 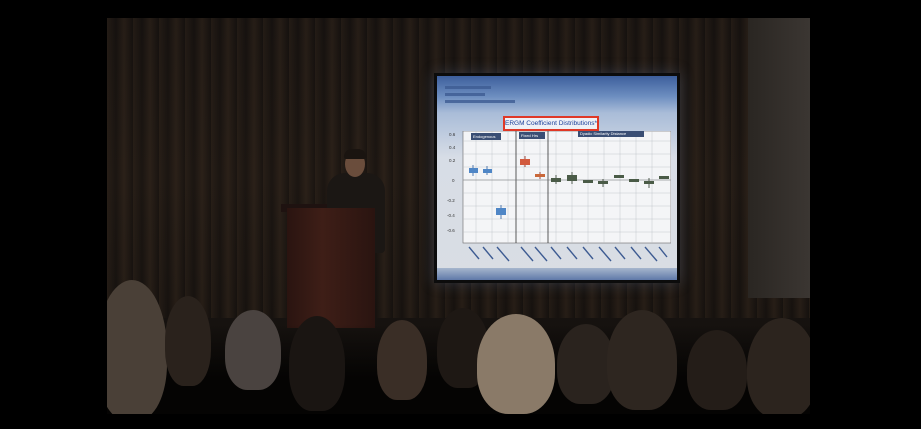 I want to click on grid, so click(x=567, y=187).